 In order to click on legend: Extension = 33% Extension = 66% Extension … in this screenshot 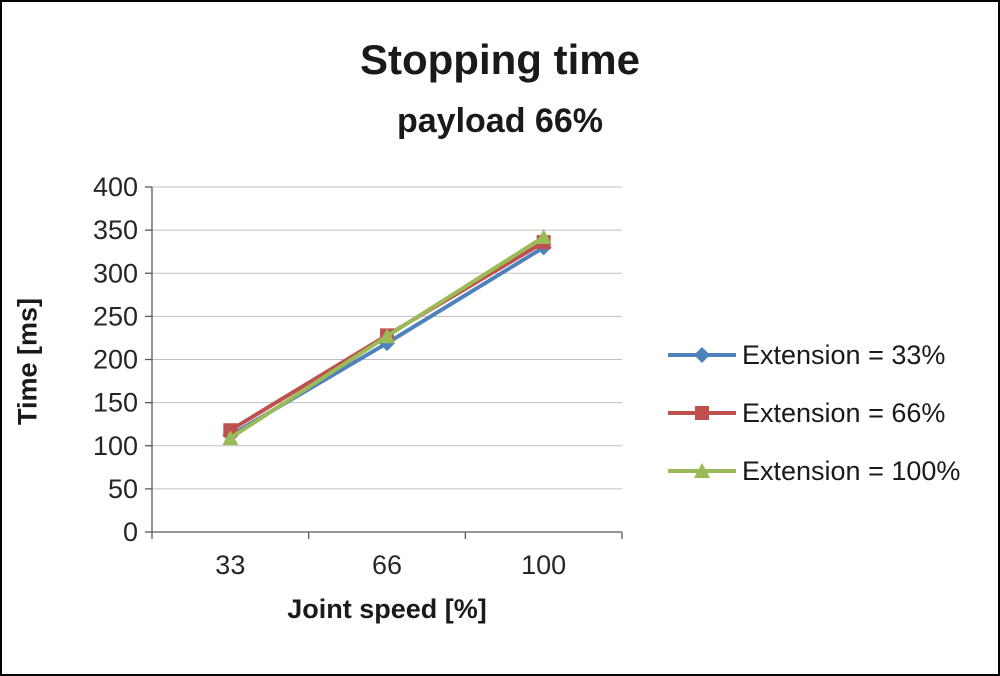, I will do `click(814, 413)`.